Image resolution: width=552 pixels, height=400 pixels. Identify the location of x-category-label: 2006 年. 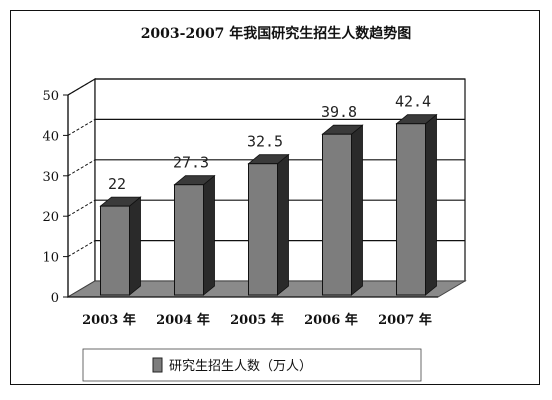
(331, 320).